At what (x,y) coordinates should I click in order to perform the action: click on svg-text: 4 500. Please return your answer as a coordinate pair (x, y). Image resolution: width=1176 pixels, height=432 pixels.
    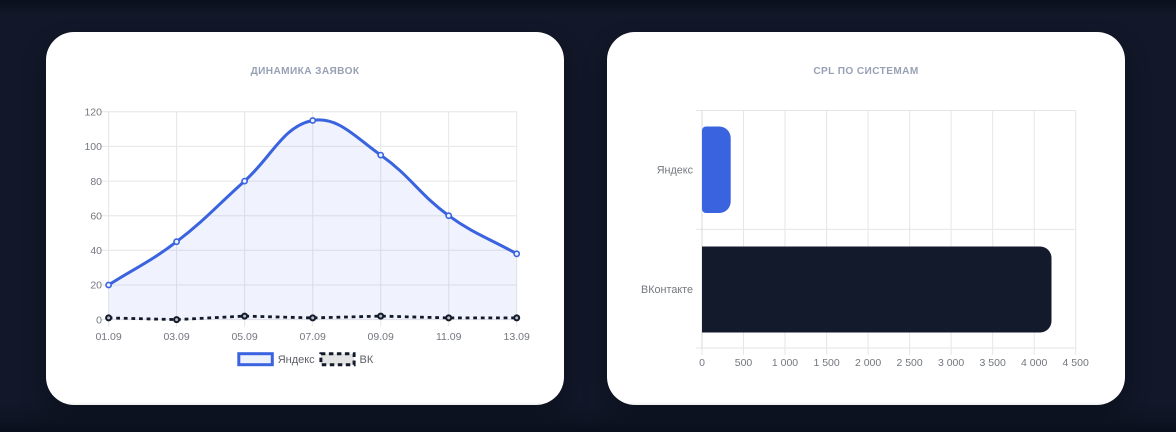
    Looking at the image, I should click on (1076, 363).